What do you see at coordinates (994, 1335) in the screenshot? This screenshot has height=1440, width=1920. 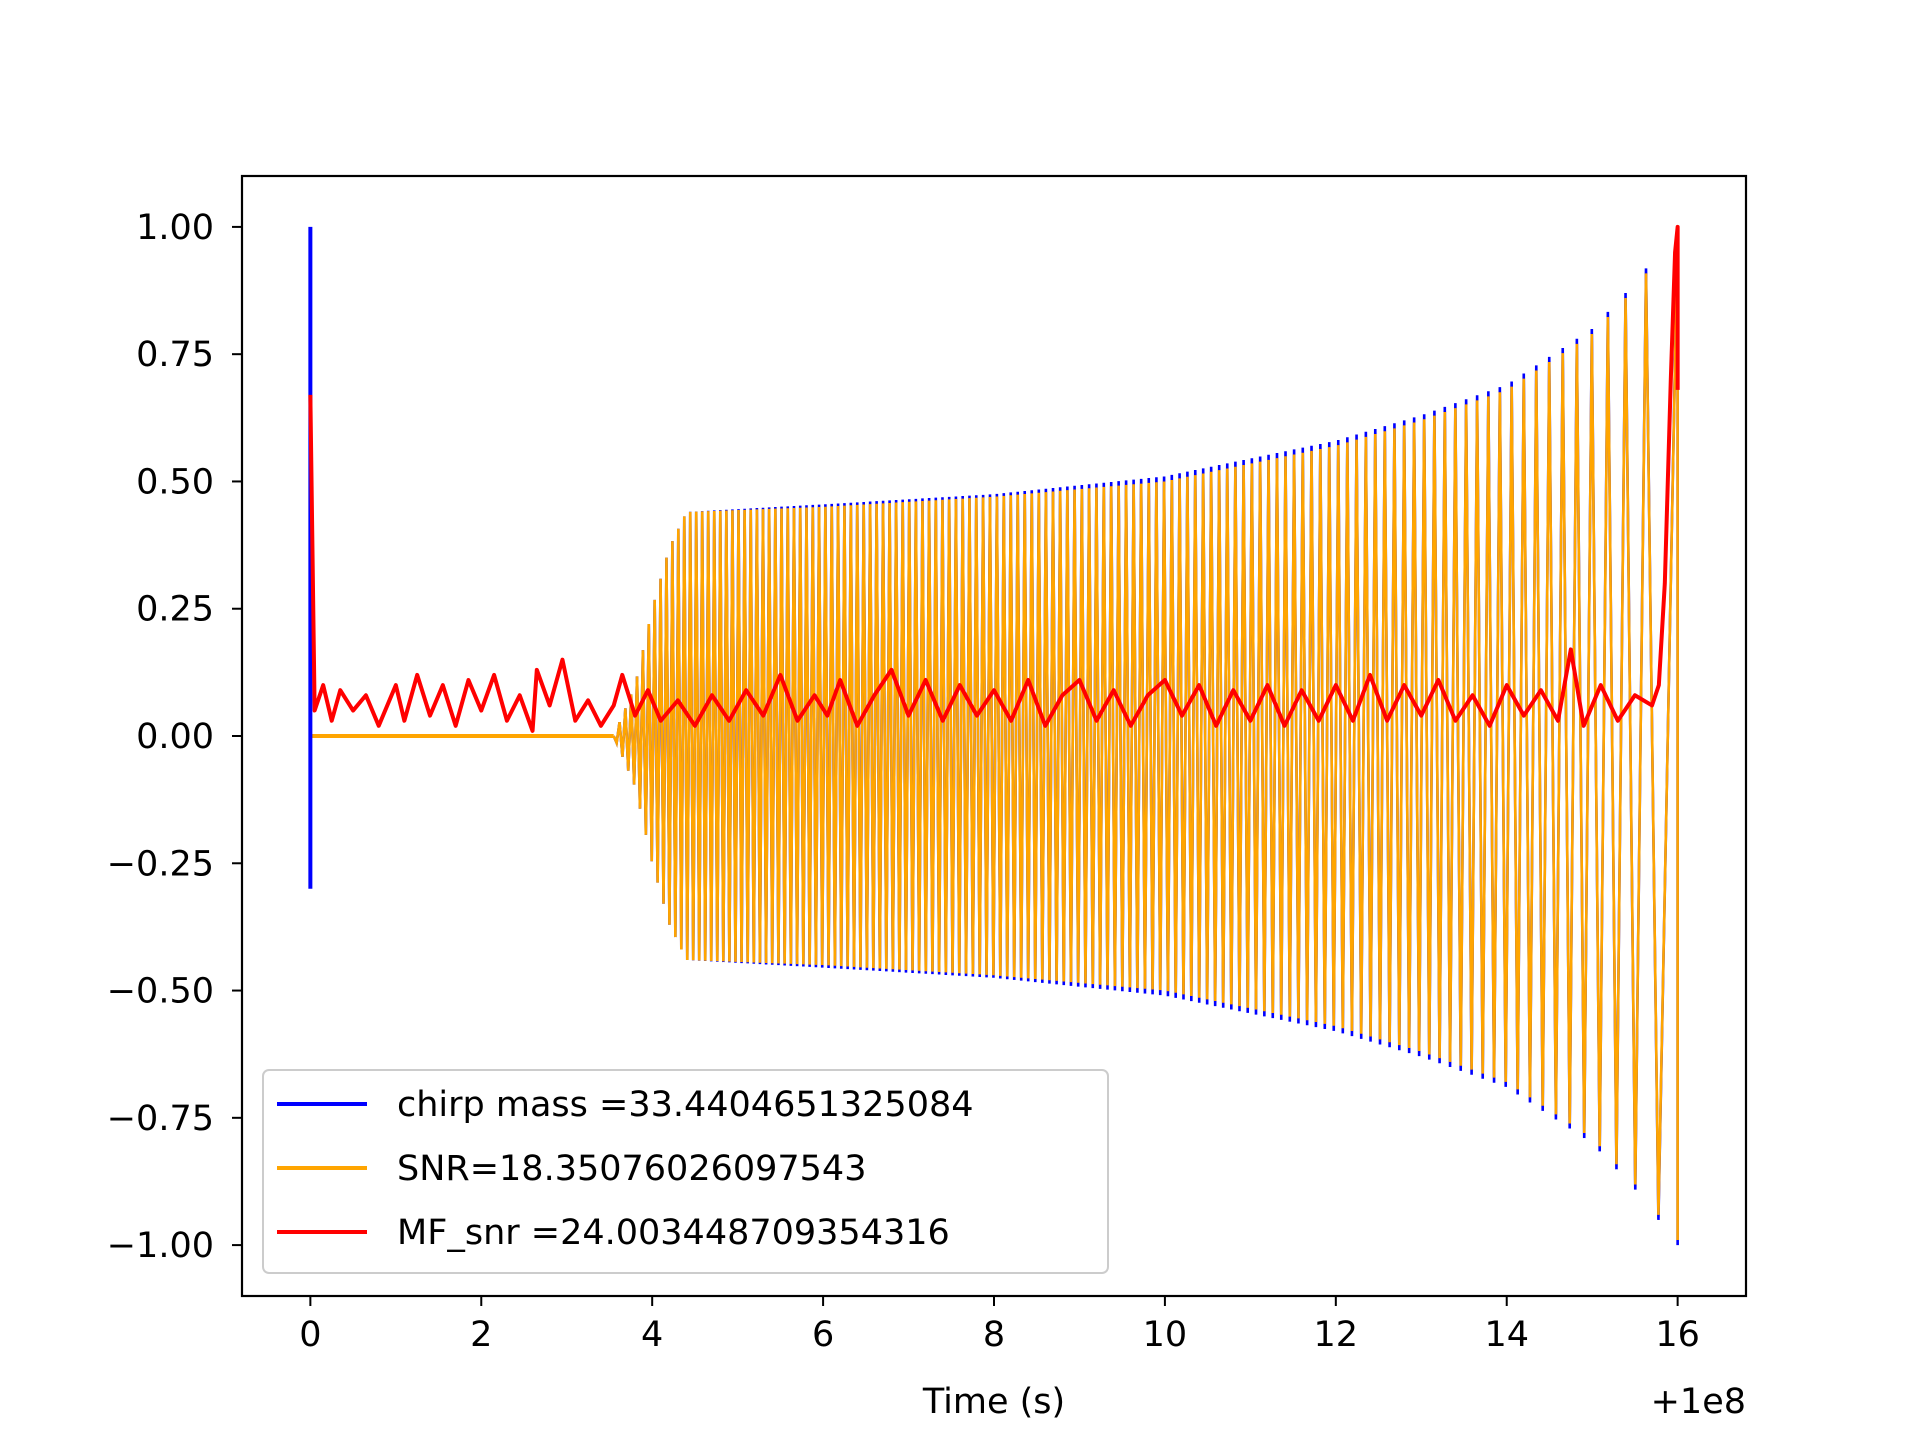 I see `x-tick-label: 8` at bounding box center [994, 1335].